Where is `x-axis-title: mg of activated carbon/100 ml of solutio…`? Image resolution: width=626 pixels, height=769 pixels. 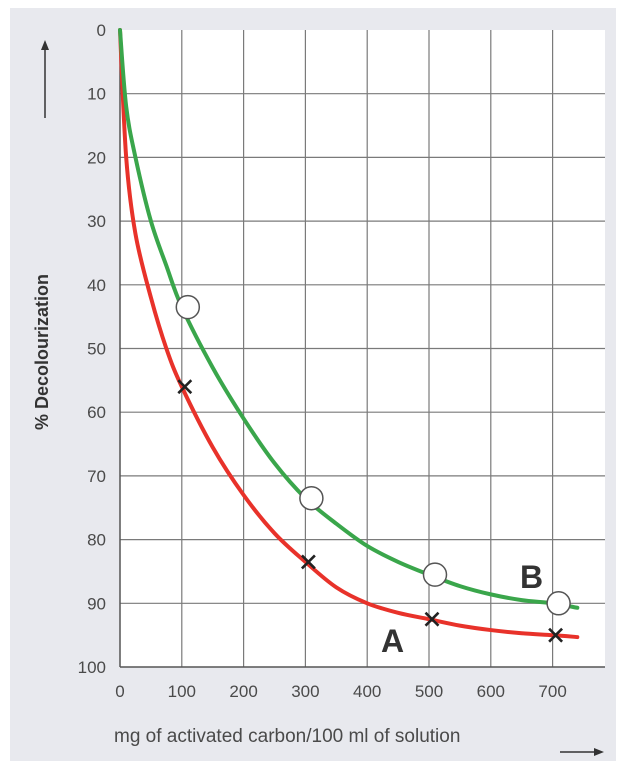 x-axis-title: mg of activated carbon/100 ml of solutio… is located at coordinates (287, 736).